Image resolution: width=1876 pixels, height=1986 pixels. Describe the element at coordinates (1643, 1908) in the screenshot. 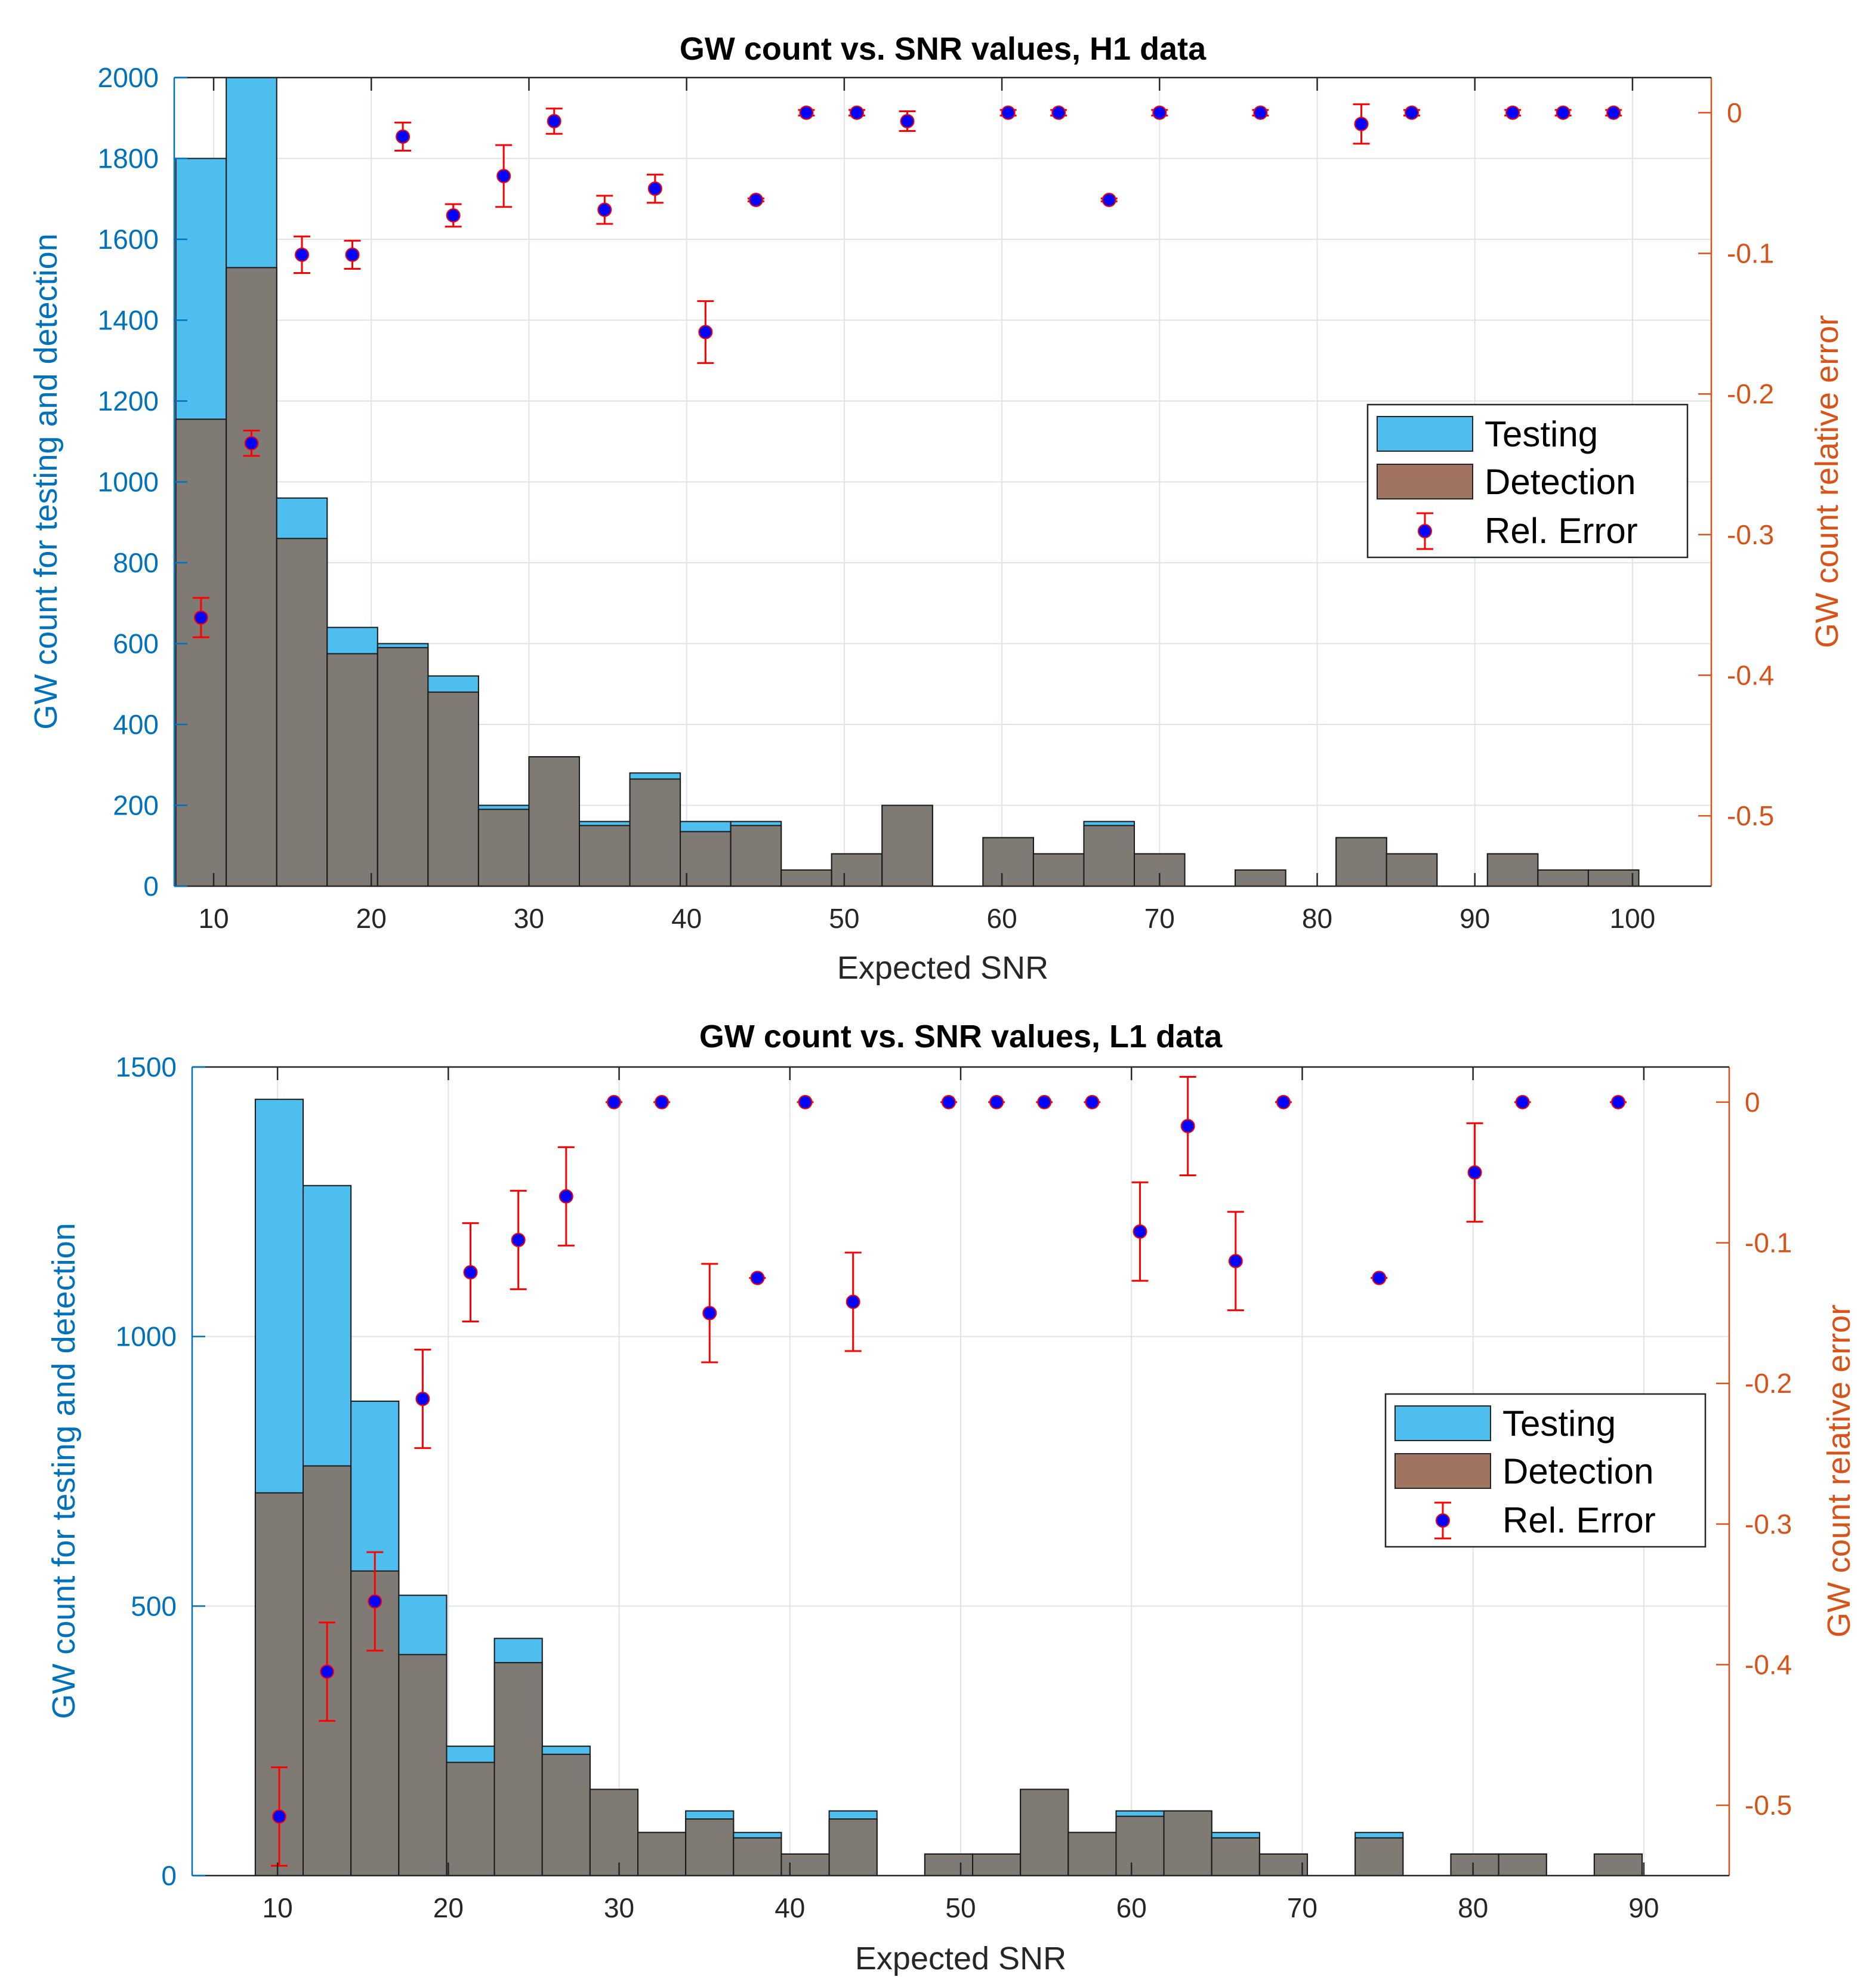

I see `l1-x-tick-label-90: 90` at that location.